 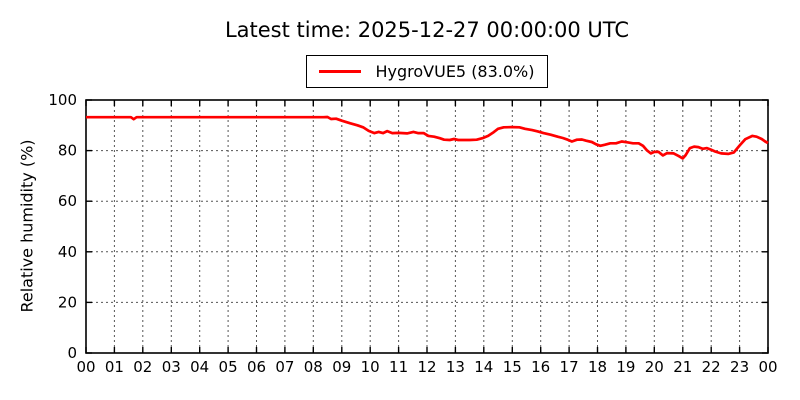 What do you see at coordinates (313, 367) in the screenshot?
I see `x-tick-label: 08` at bounding box center [313, 367].